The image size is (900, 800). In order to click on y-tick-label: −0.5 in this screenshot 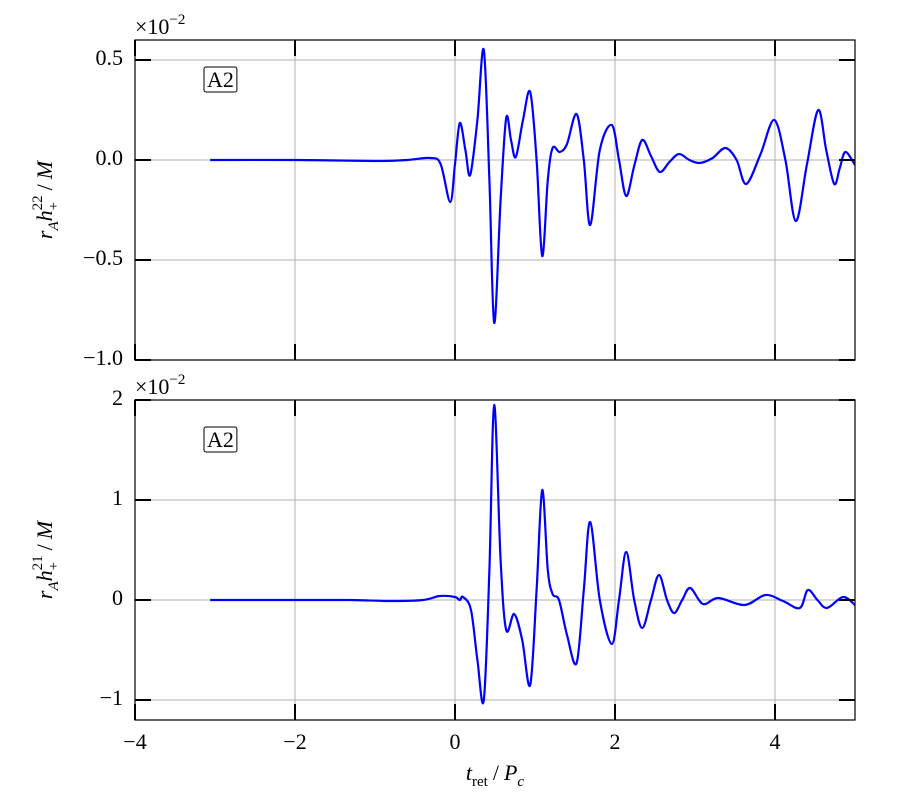, I will do `click(103, 257)`.